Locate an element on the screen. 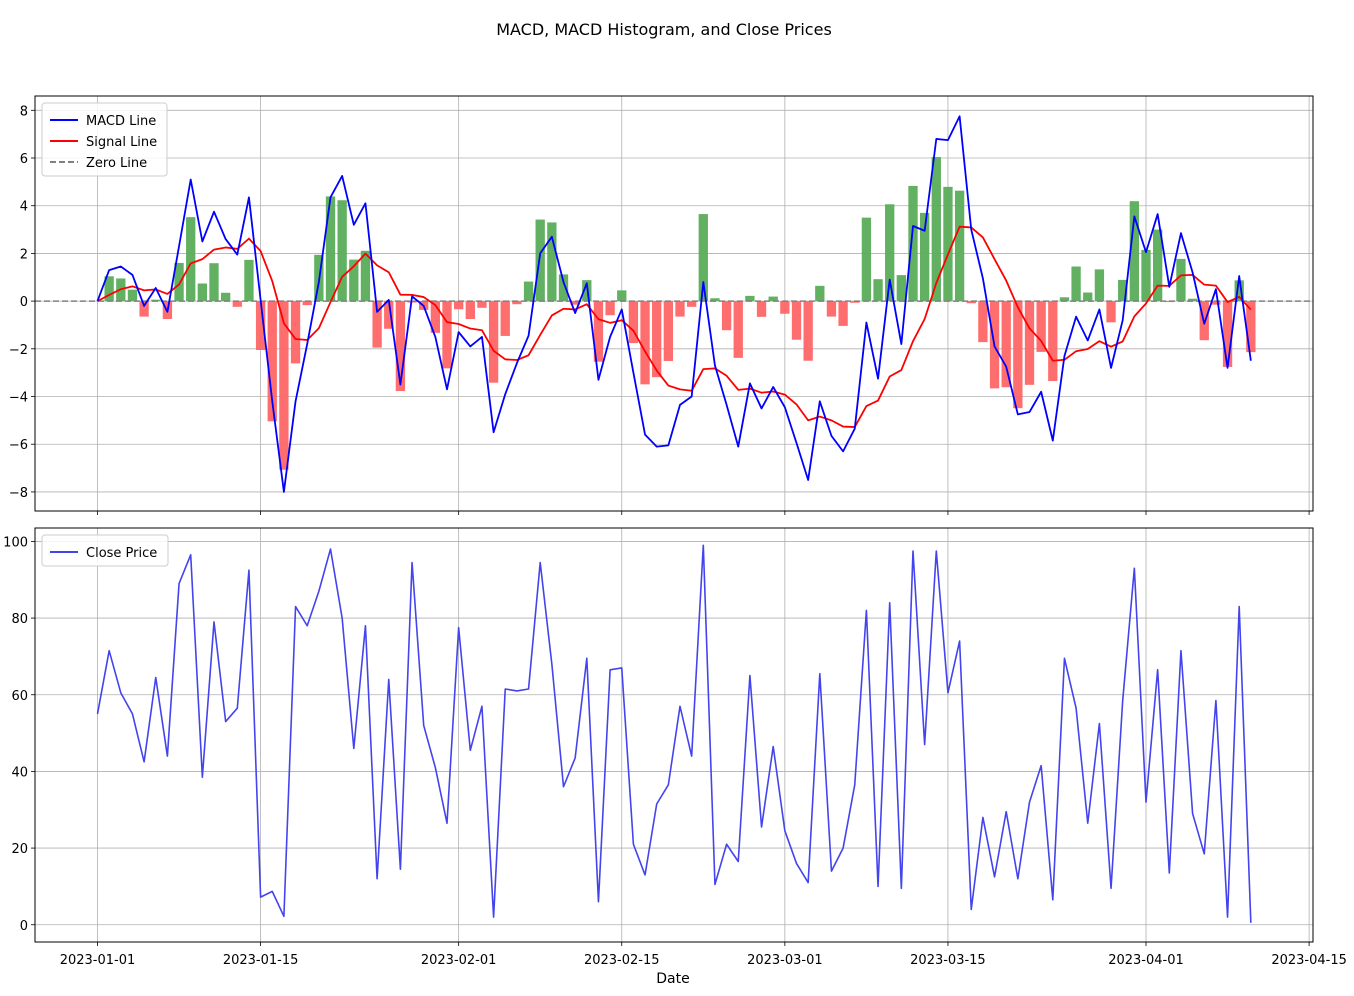 Image resolution: width=1354 pixels, height=996 pixels. macd-legend: MACD Line Signal Line Zero Line is located at coordinates (104, 139).